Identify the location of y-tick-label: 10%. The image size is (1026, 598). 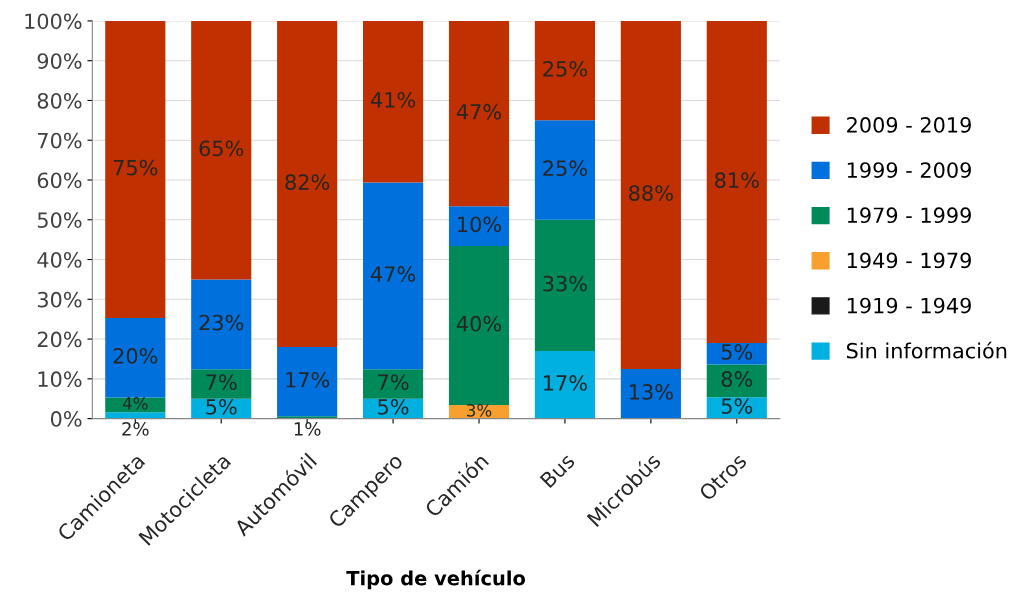
(60, 379).